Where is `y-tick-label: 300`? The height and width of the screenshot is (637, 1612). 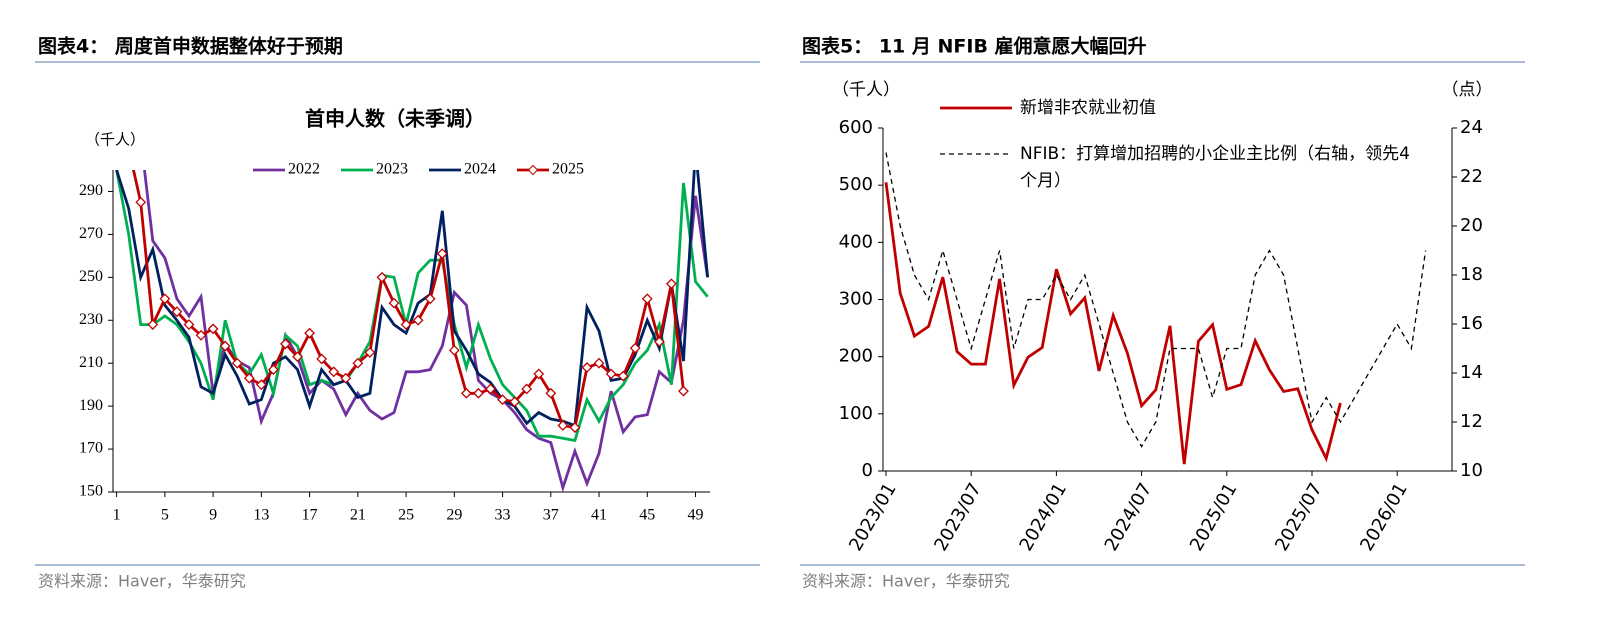 y-tick-label: 300 is located at coordinates (856, 299).